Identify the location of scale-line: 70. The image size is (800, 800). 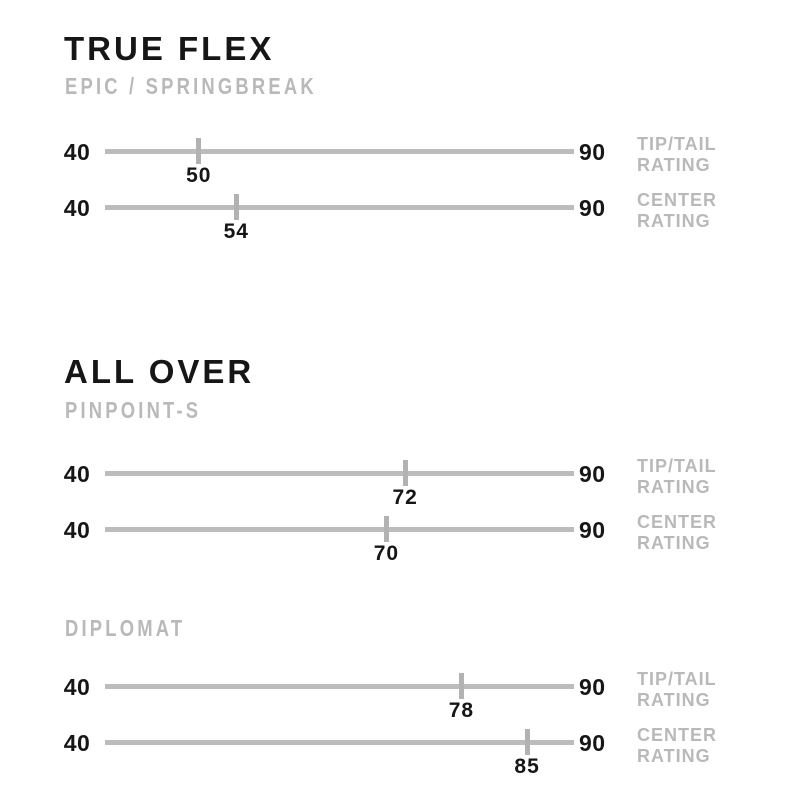
(339, 540).